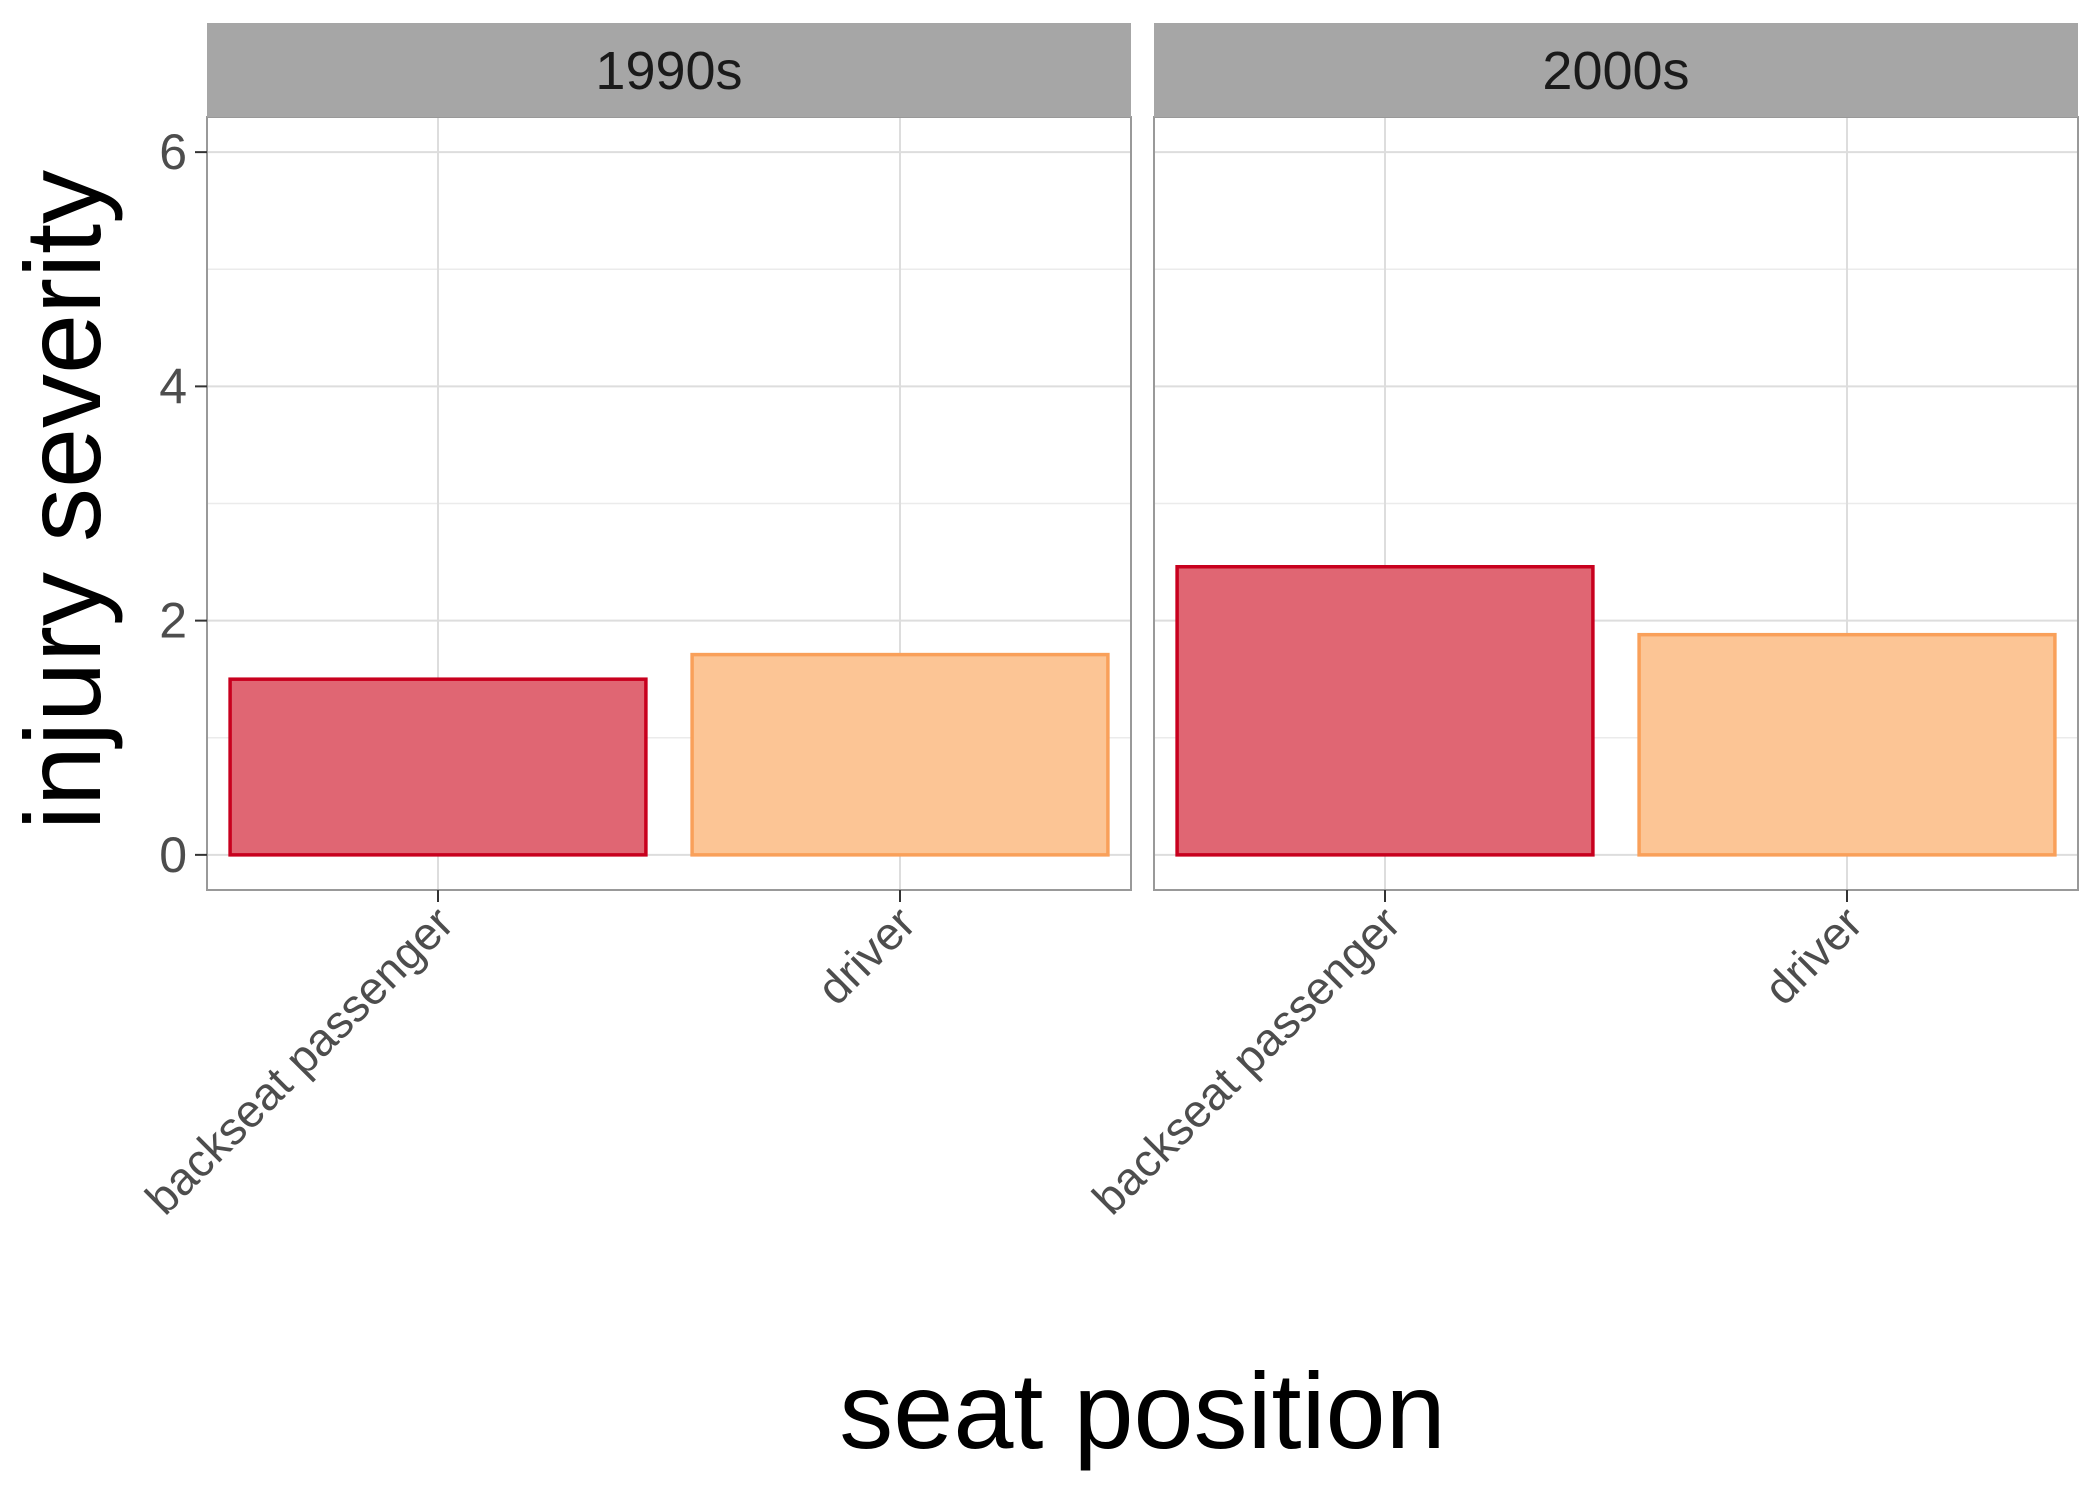 This screenshot has width=2099, height=1504. What do you see at coordinates (173, 855) in the screenshot?
I see `y-tick-label-0: 0` at bounding box center [173, 855].